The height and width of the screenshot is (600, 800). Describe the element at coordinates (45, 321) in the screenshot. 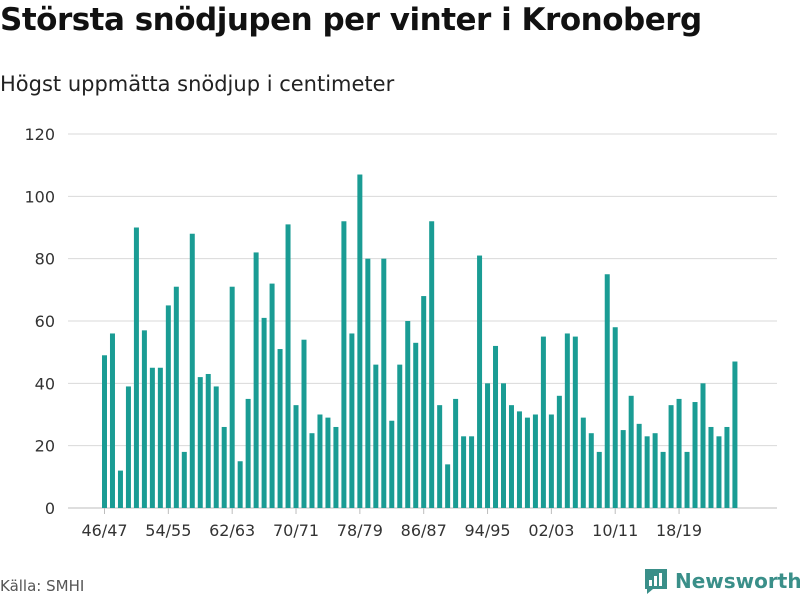

I see `y-tick-label-60: 60` at that location.